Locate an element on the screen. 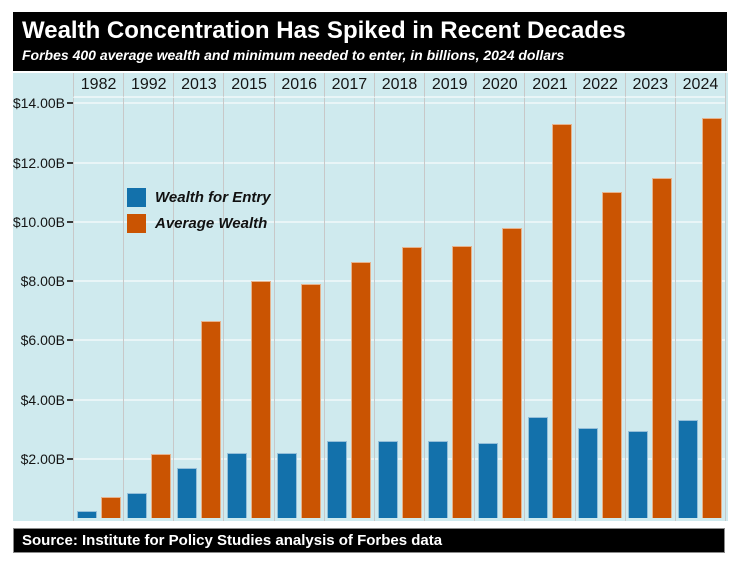 This screenshot has width=738, height=567. x-tick-label: 2018 is located at coordinates (399, 85).